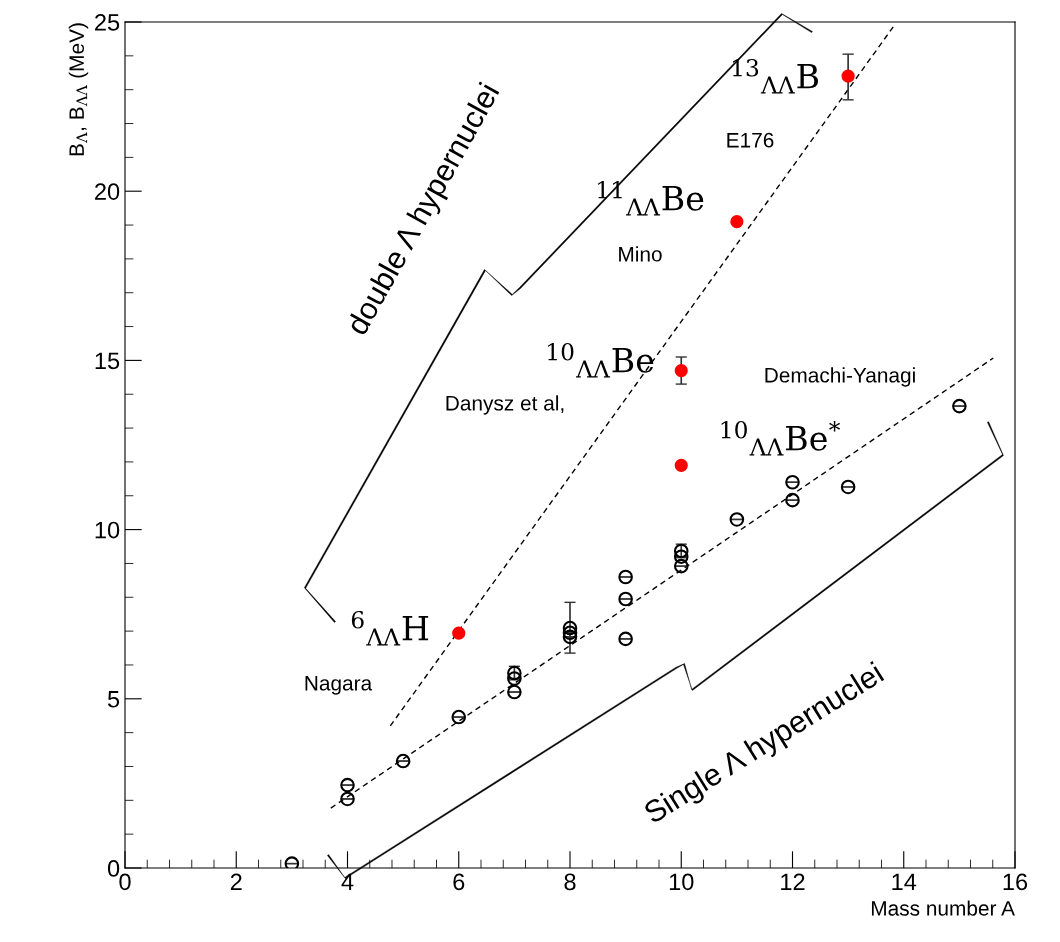 The image size is (1060, 942). What do you see at coordinates (601, 360) in the screenshot?
I see `annotation: $^{10}$$_{ΛΛ}$Be` at bounding box center [601, 360].